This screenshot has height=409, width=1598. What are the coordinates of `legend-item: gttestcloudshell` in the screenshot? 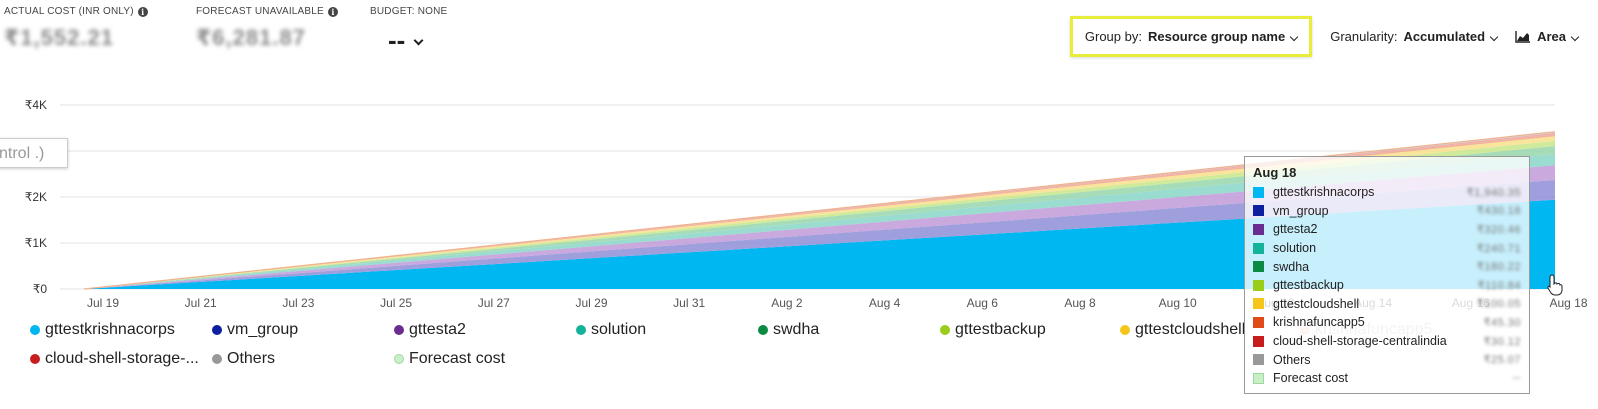 It's located at (1182, 330).